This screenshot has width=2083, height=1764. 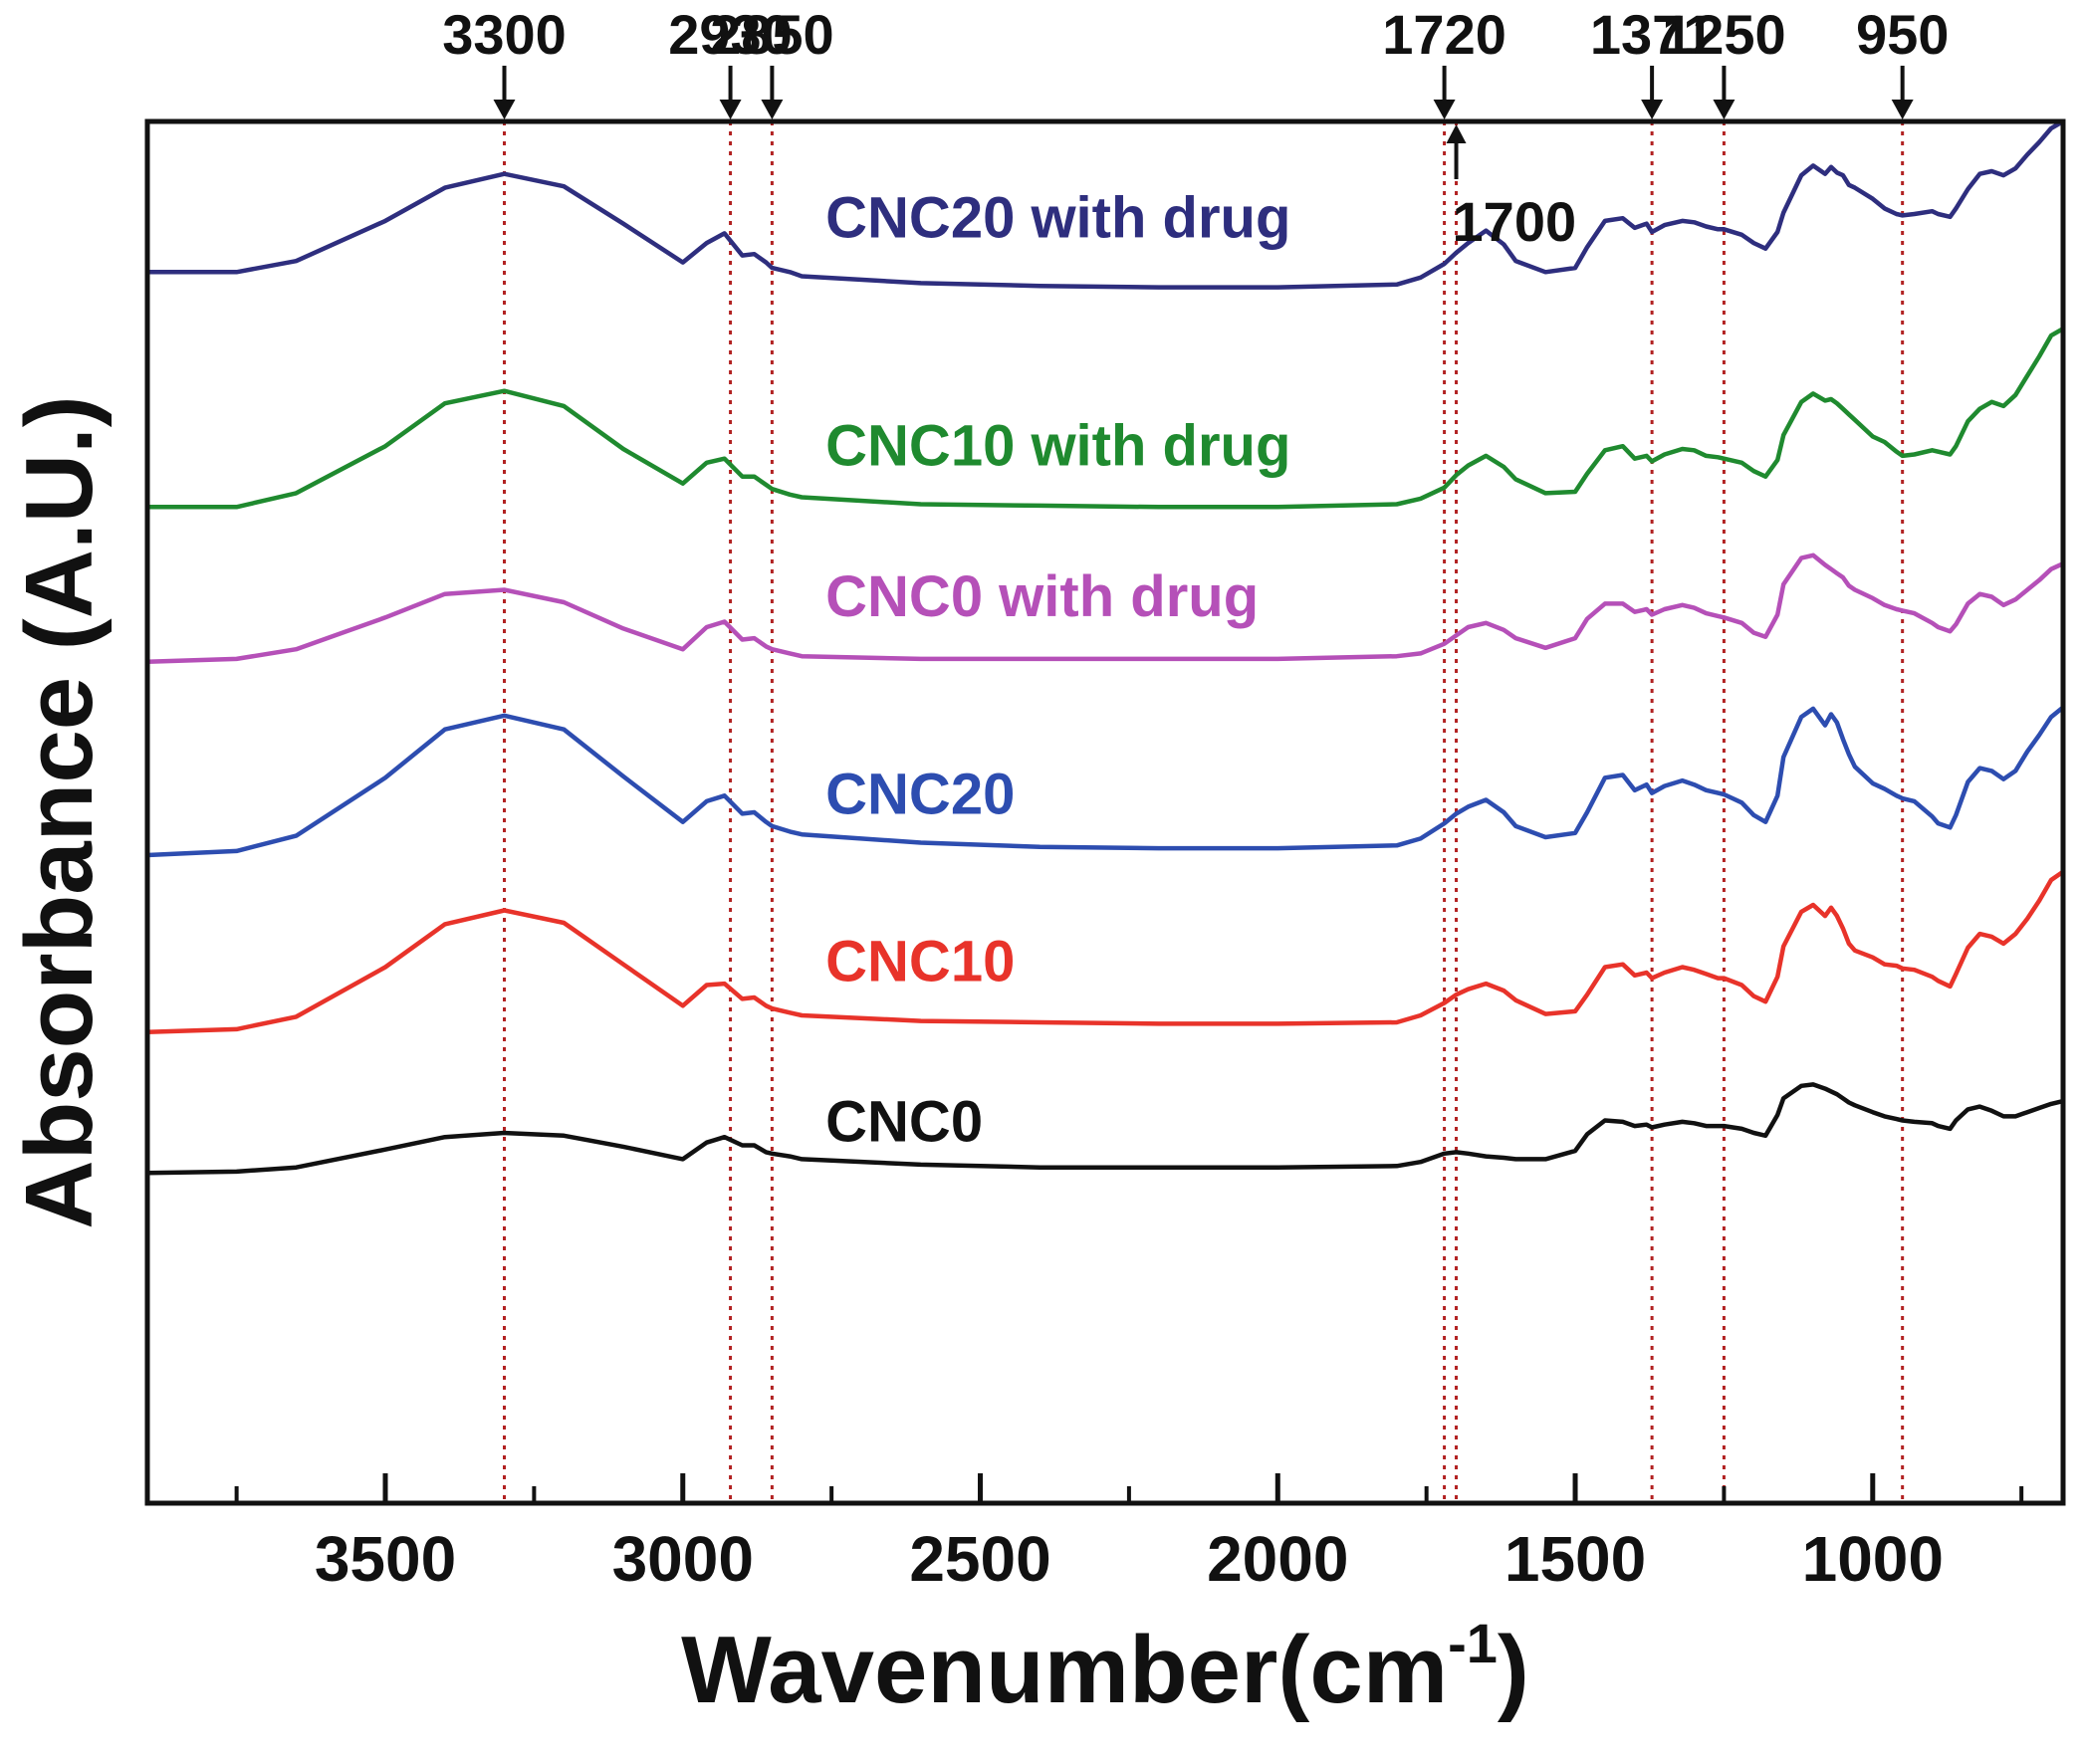 I want to click on peak-marker-1720: 1720, so click(x=1444, y=61).